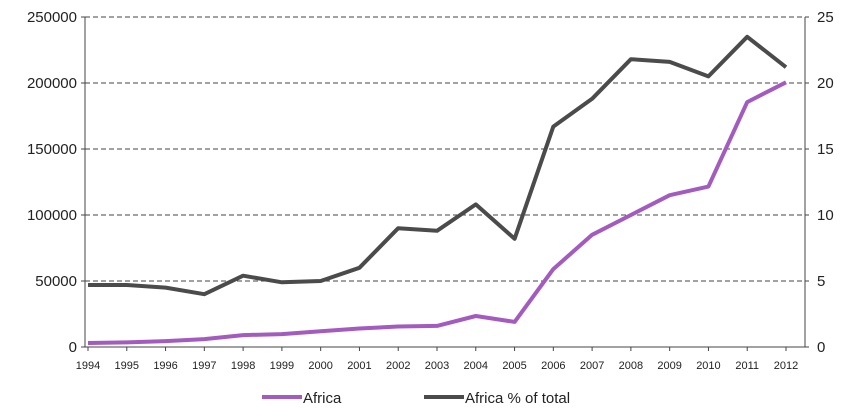 Image resolution: width=847 pixels, height=413 pixels. Describe the element at coordinates (165, 366) in the screenshot. I see `x-tick-label: 1996` at that location.